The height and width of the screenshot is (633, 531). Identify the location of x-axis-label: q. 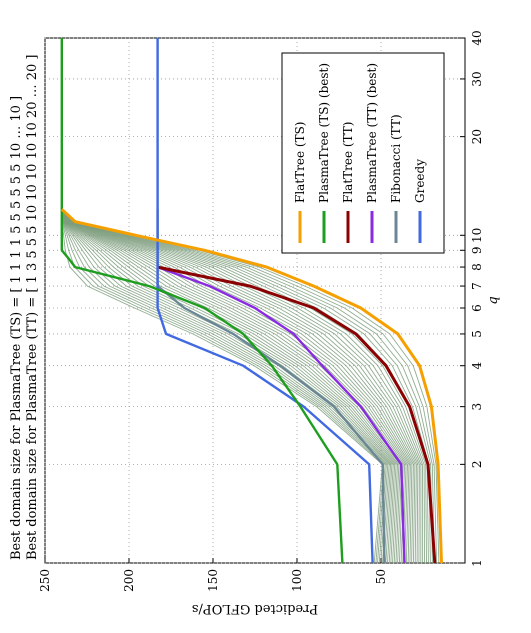
(493, 300).